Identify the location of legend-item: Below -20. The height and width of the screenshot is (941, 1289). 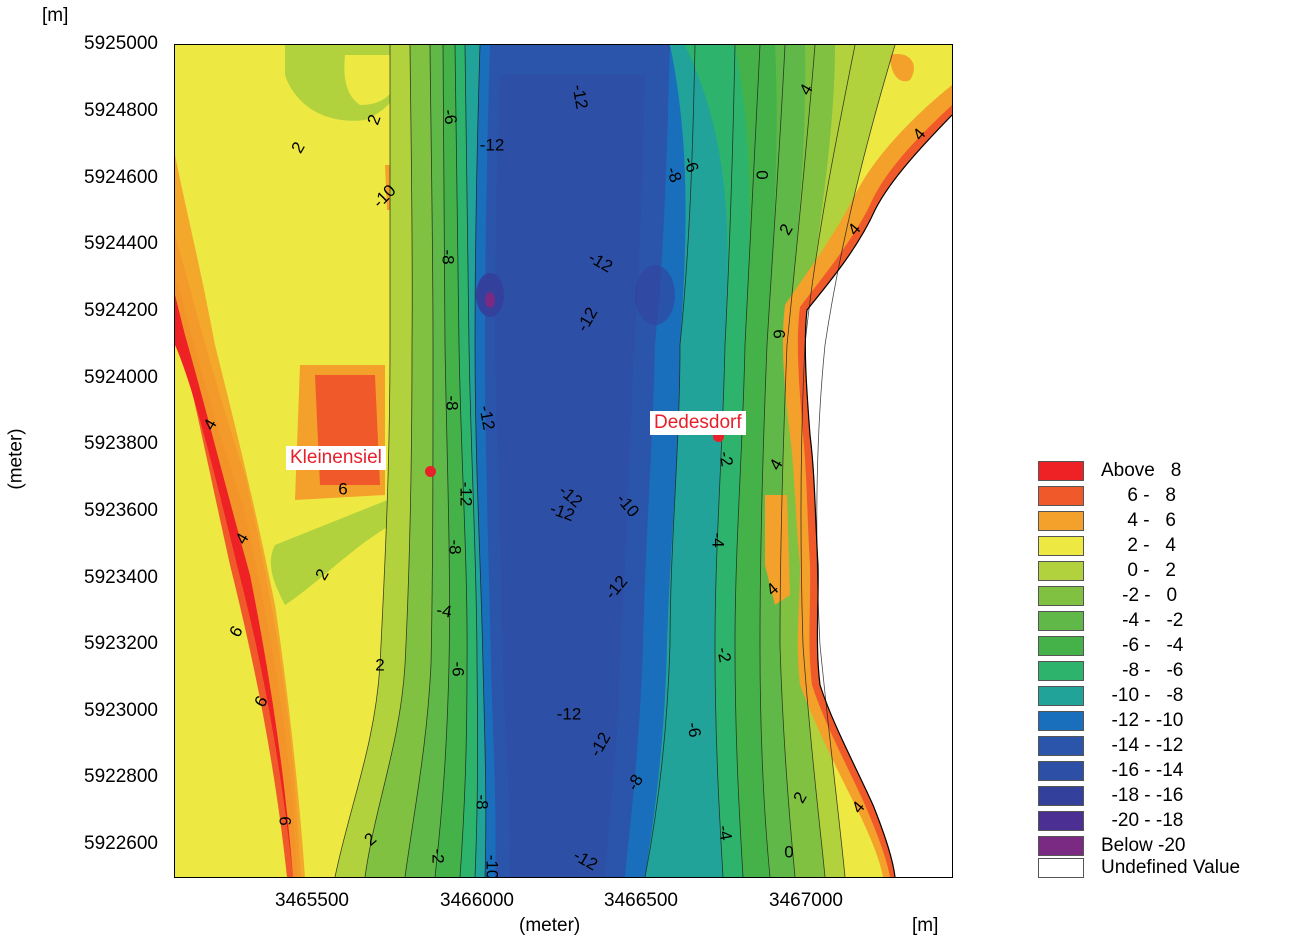
(1112, 846).